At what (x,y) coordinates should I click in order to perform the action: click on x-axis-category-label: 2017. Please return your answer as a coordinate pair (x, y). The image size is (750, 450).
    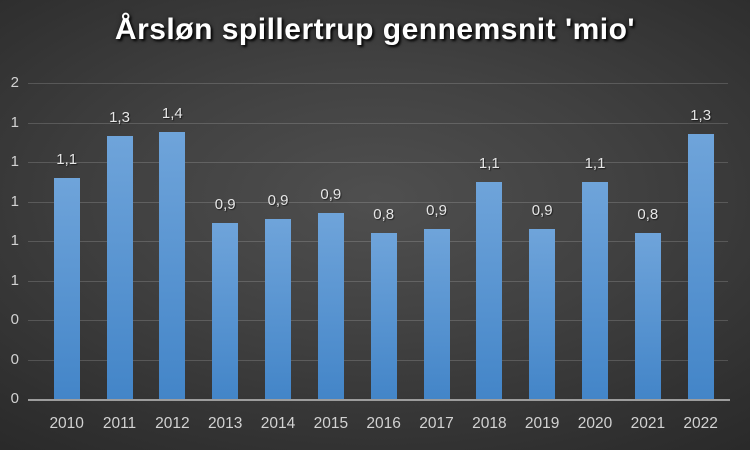
    Looking at the image, I should click on (436, 423).